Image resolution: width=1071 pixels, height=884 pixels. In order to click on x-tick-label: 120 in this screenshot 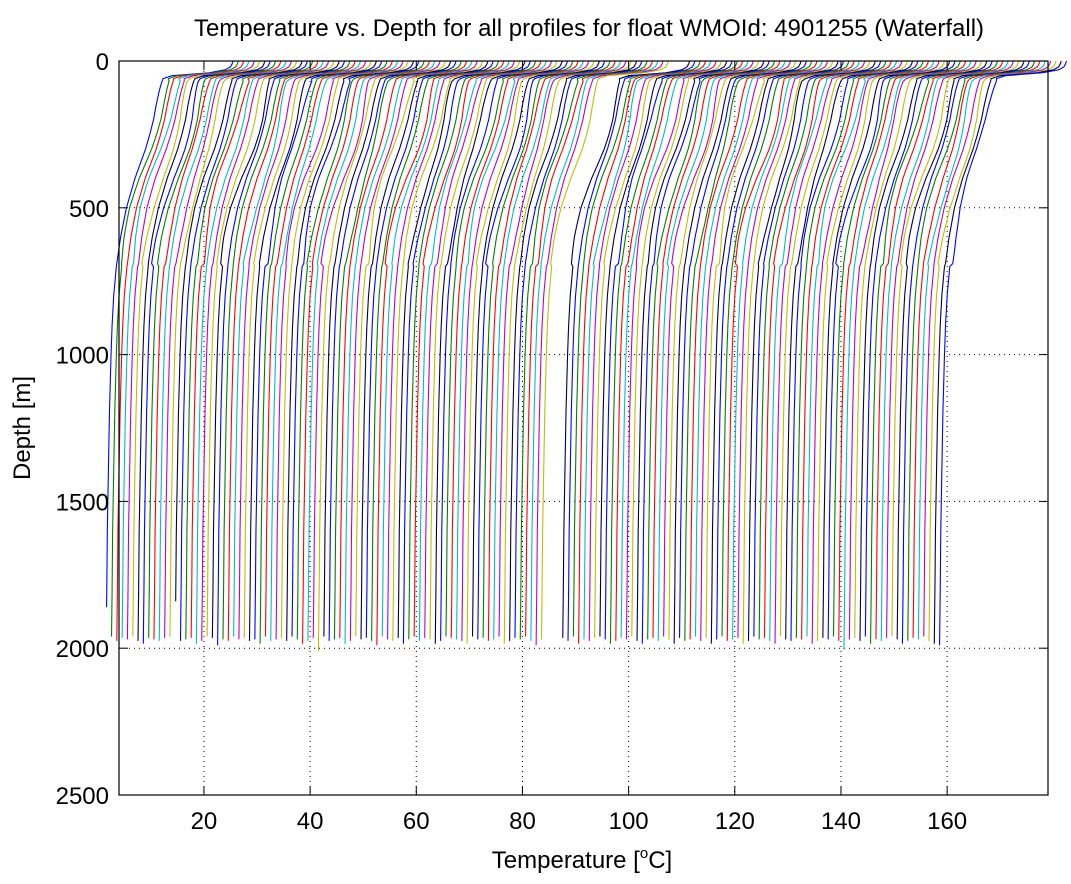, I will do `click(735, 821)`.